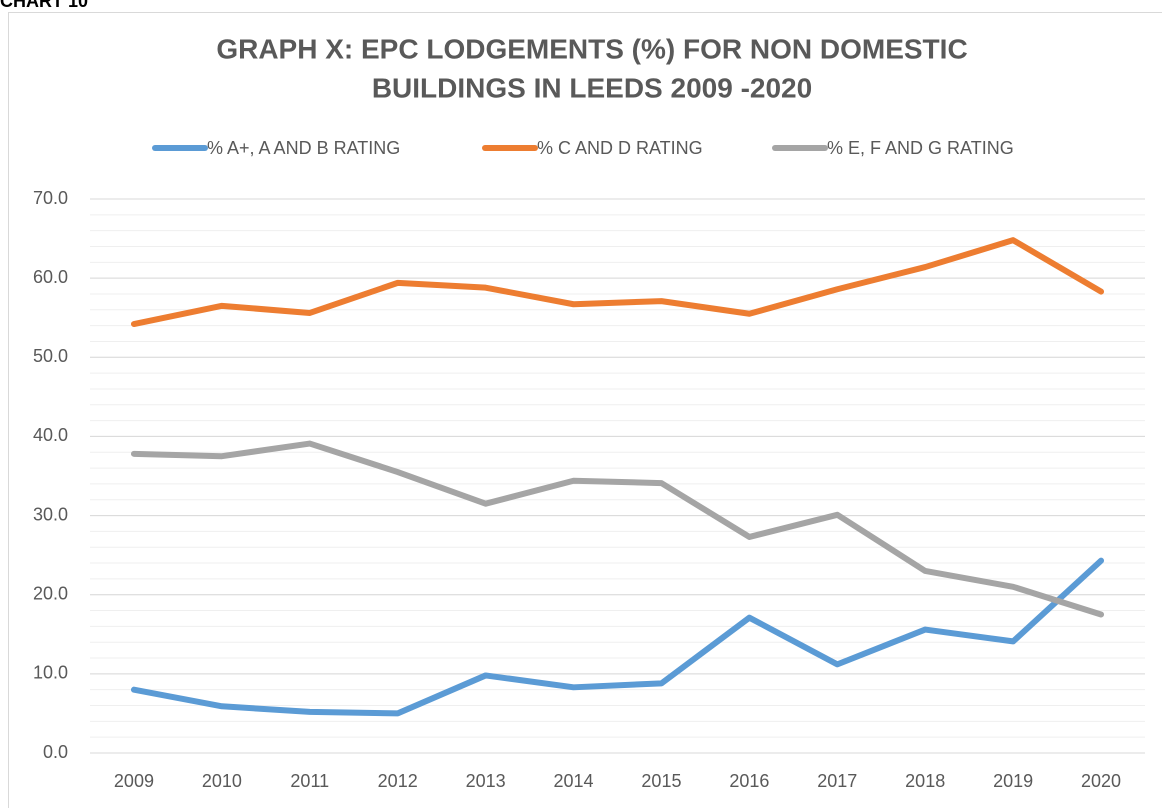 The image size is (1162, 808). Describe the element at coordinates (1013, 781) in the screenshot. I see `x-tick-label: 2019` at that location.